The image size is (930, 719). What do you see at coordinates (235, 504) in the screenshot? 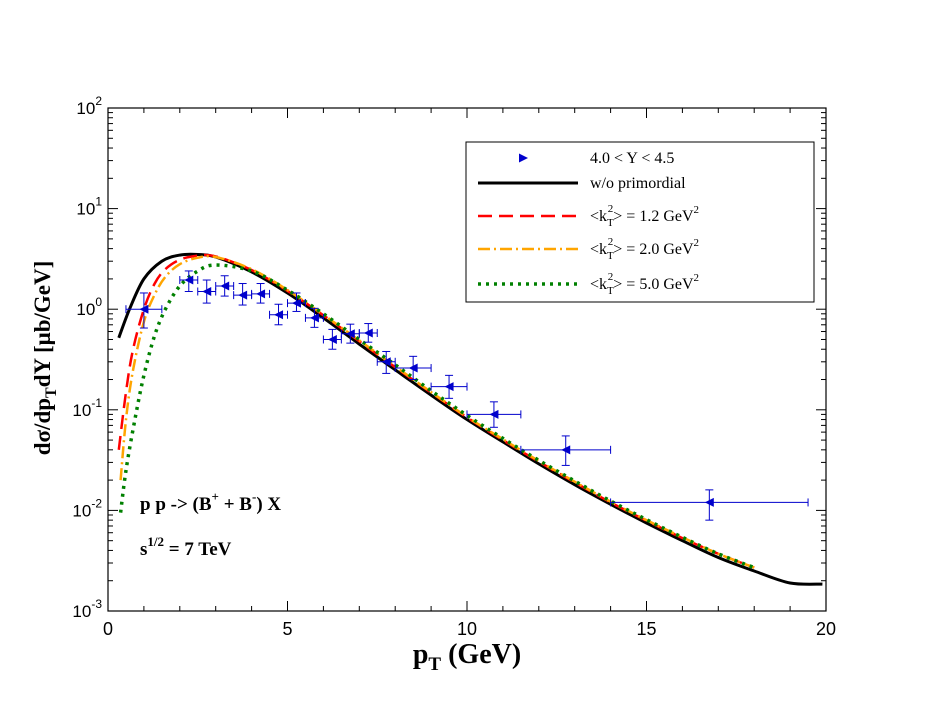
I see `process-mid: + B` at bounding box center [235, 504].